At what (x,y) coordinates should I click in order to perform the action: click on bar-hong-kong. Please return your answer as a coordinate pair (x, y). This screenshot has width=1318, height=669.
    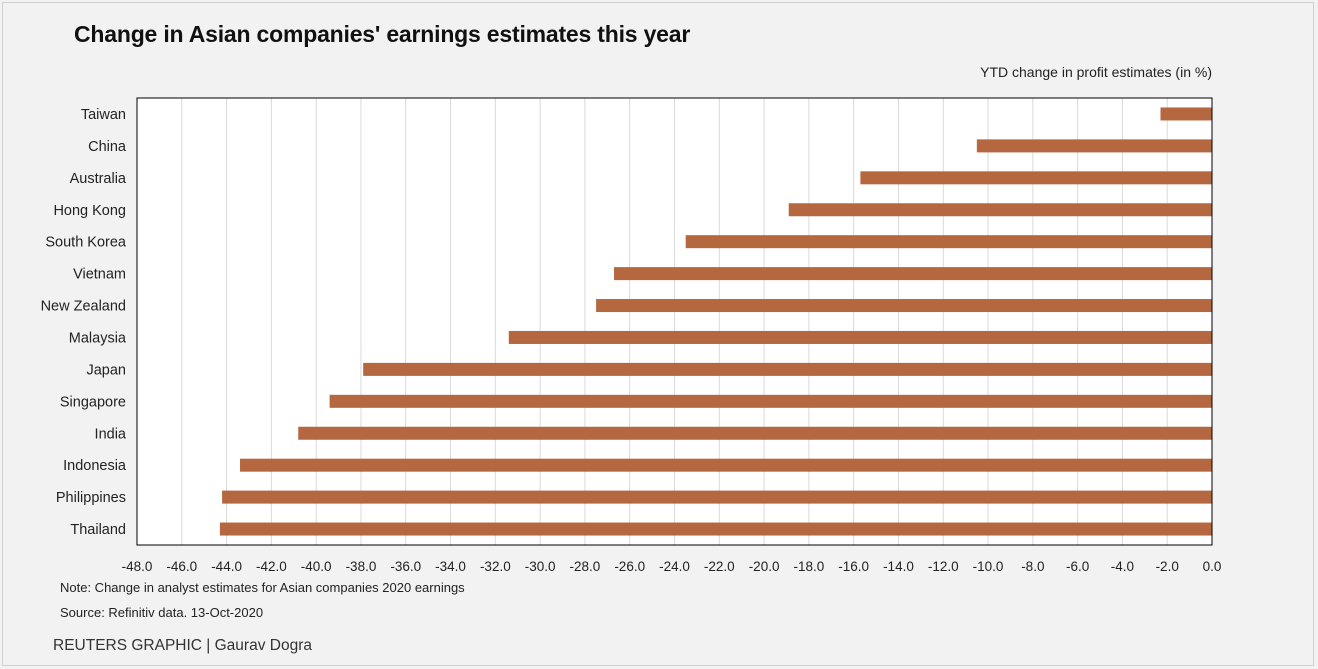
    Looking at the image, I should click on (1000, 210).